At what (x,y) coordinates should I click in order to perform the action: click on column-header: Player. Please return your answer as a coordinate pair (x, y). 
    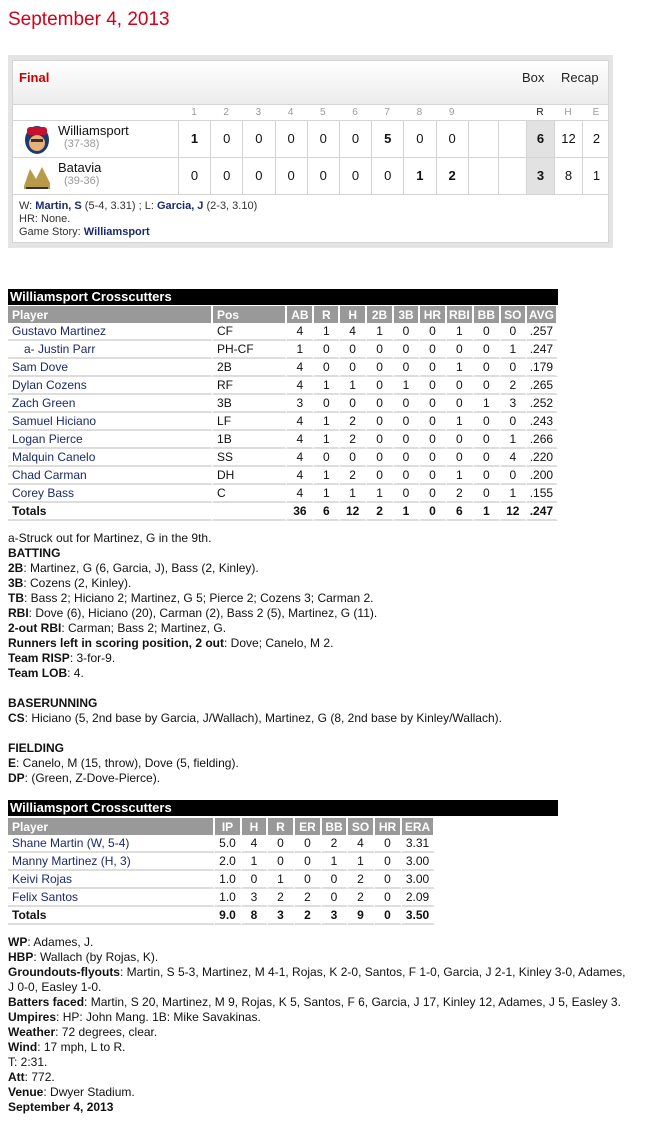
    Looking at the image, I should click on (111, 826).